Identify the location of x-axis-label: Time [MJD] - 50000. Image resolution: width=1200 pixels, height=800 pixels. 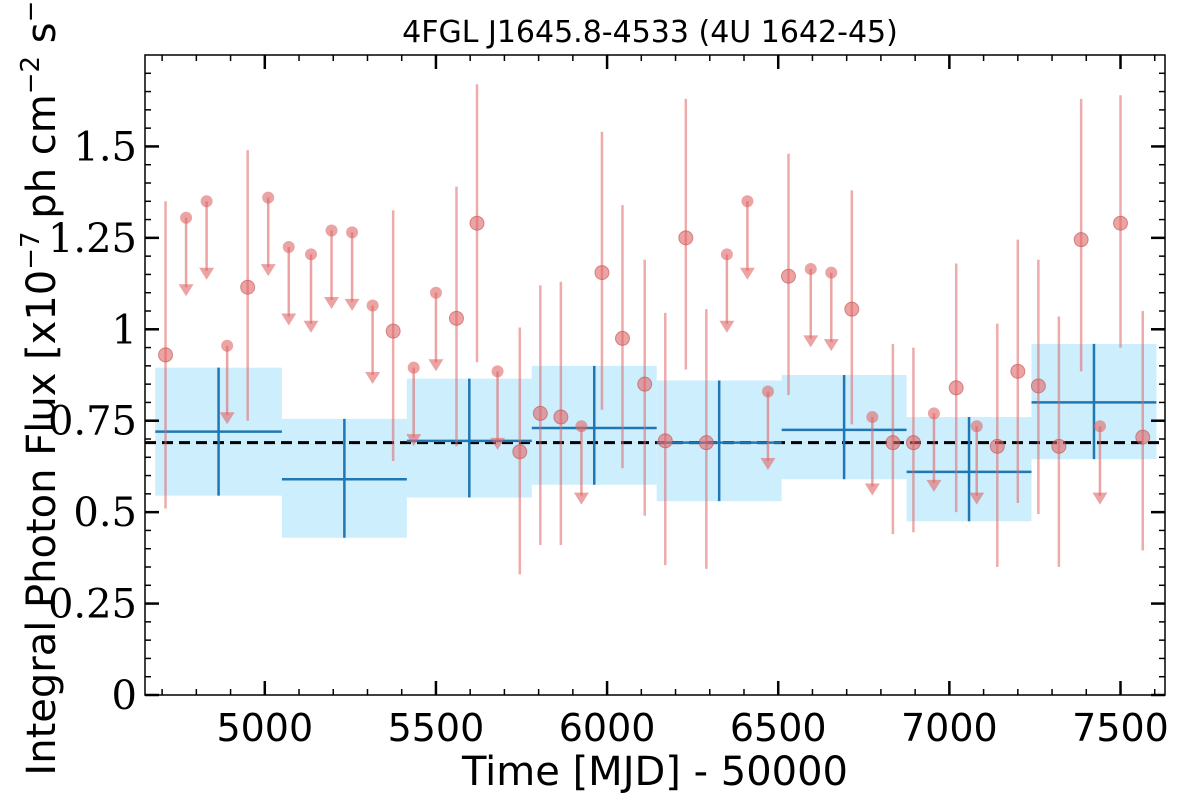
(654, 772).